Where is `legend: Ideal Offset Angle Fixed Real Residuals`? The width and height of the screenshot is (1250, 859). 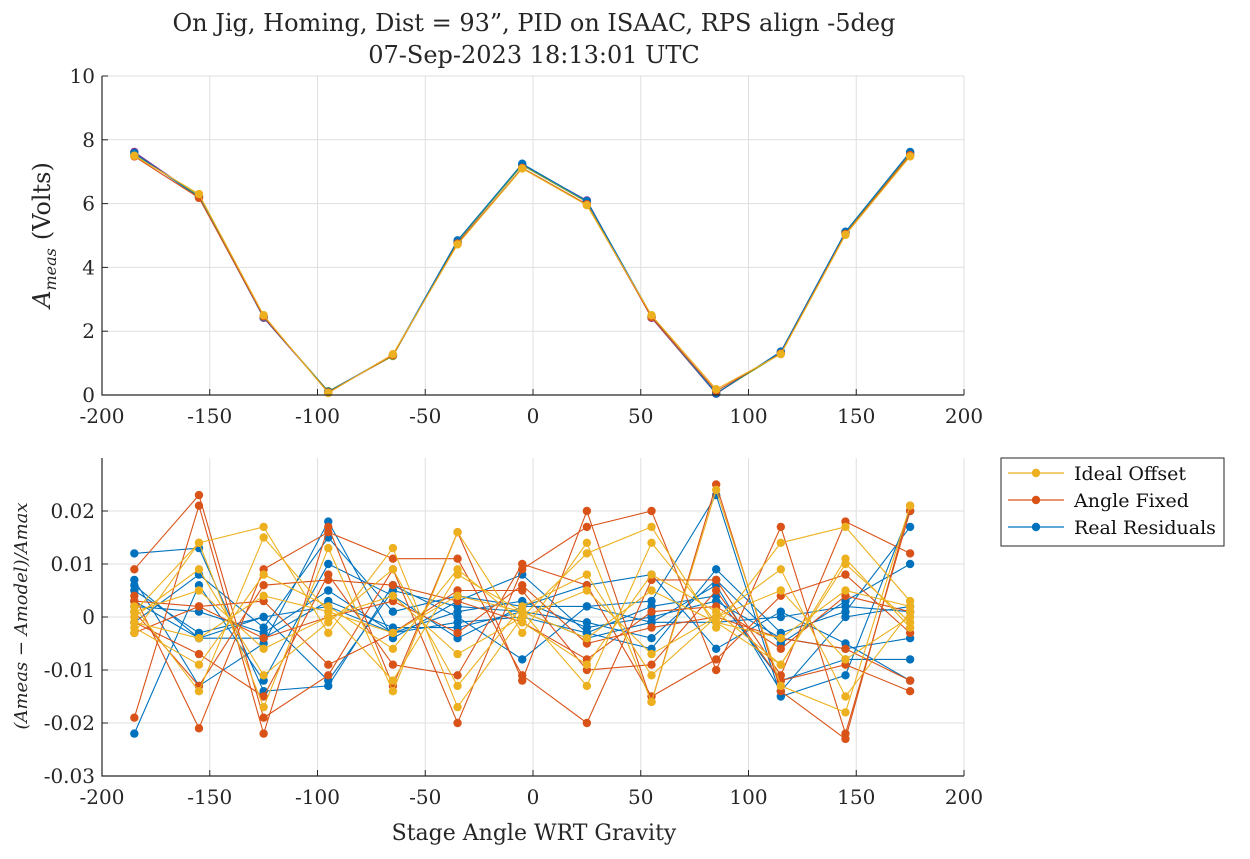 legend: Ideal Offset Angle Fixed Real Residuals is located at coordinates (1112, 502).